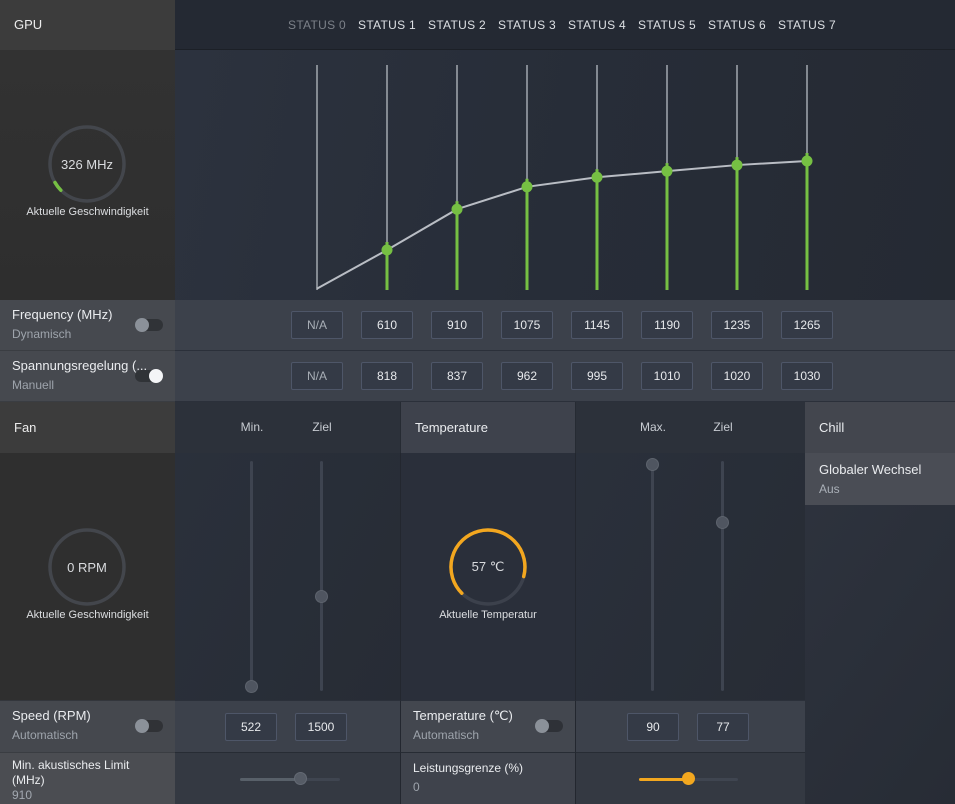 Image resolution: width=955 pixels, height=804 pixels. What do you see at coordinates (33, 385) in the screenshot?
I see `voltage-mode: Manuell` at bounding box center [33, 385].